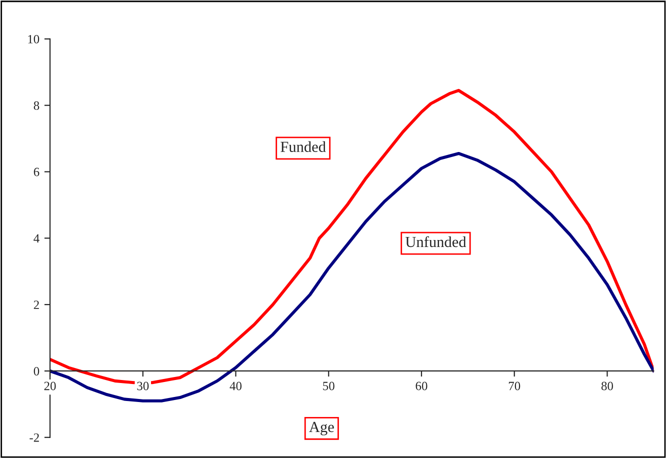 The height and width of the screenshot is (458, 667). What do you see at coordinates (37, 371) in the screenshot?
I see `y-tick-label: 0` at bounding box center [37, 371].